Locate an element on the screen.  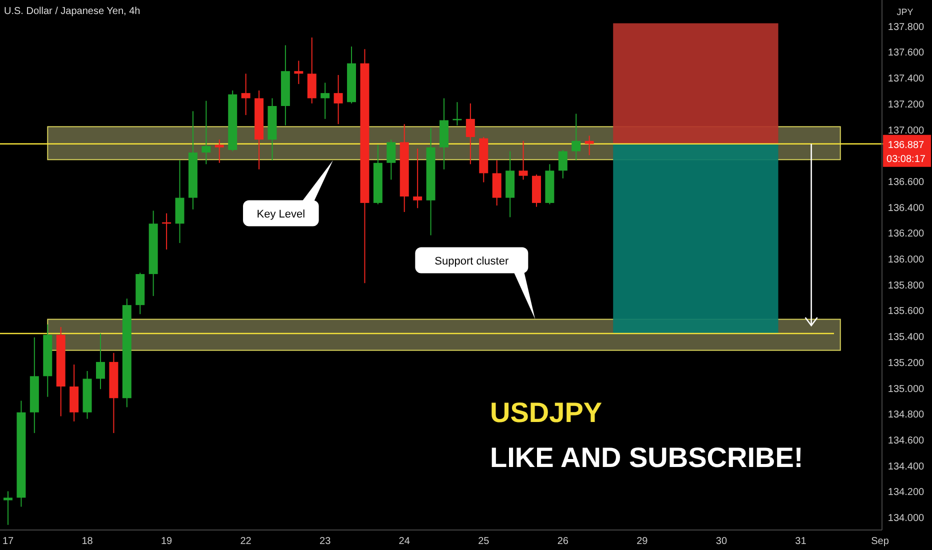
ref-line-label: 136.887 is located at coordinates (906, 145).